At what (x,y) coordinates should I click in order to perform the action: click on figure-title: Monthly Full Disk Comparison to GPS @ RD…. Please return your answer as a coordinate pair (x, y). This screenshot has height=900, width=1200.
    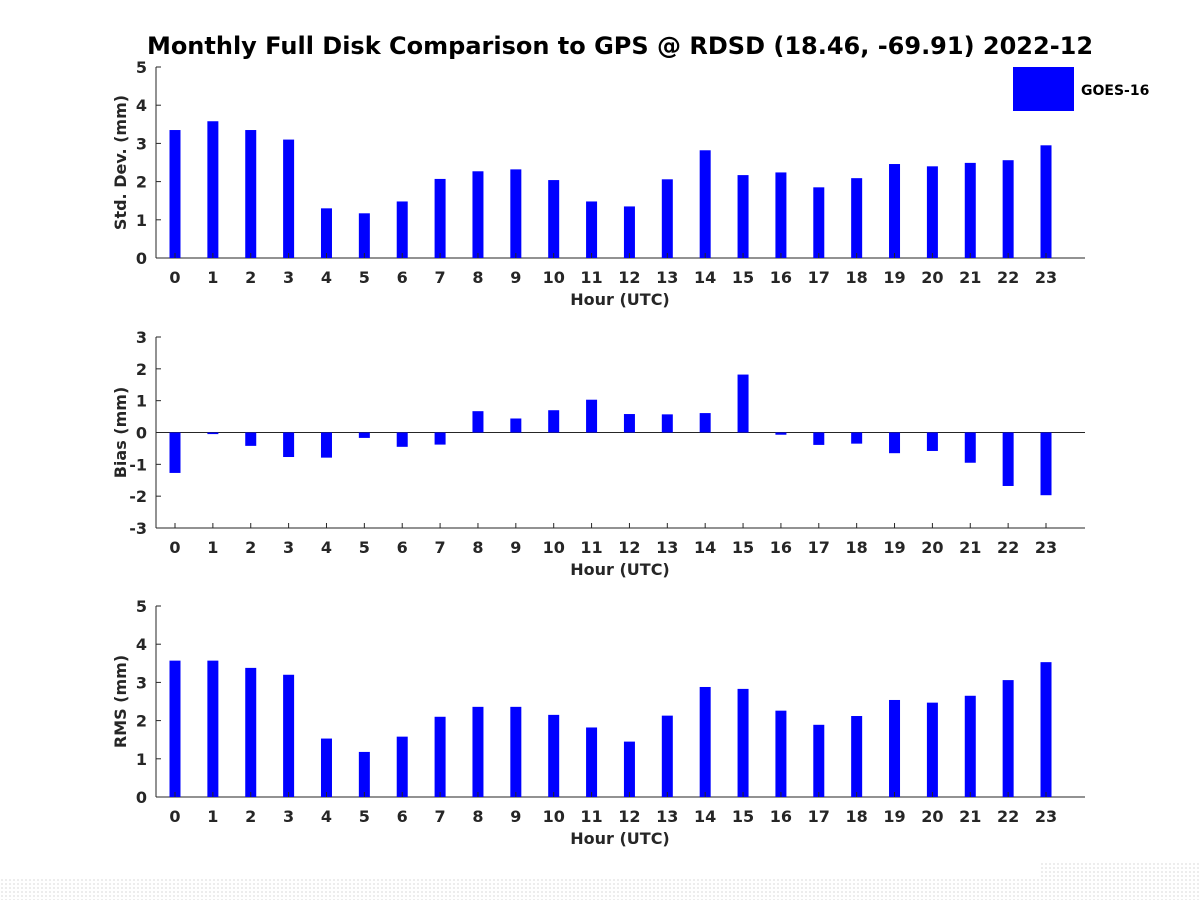
    Looking at the image, I should click on (620, 46).